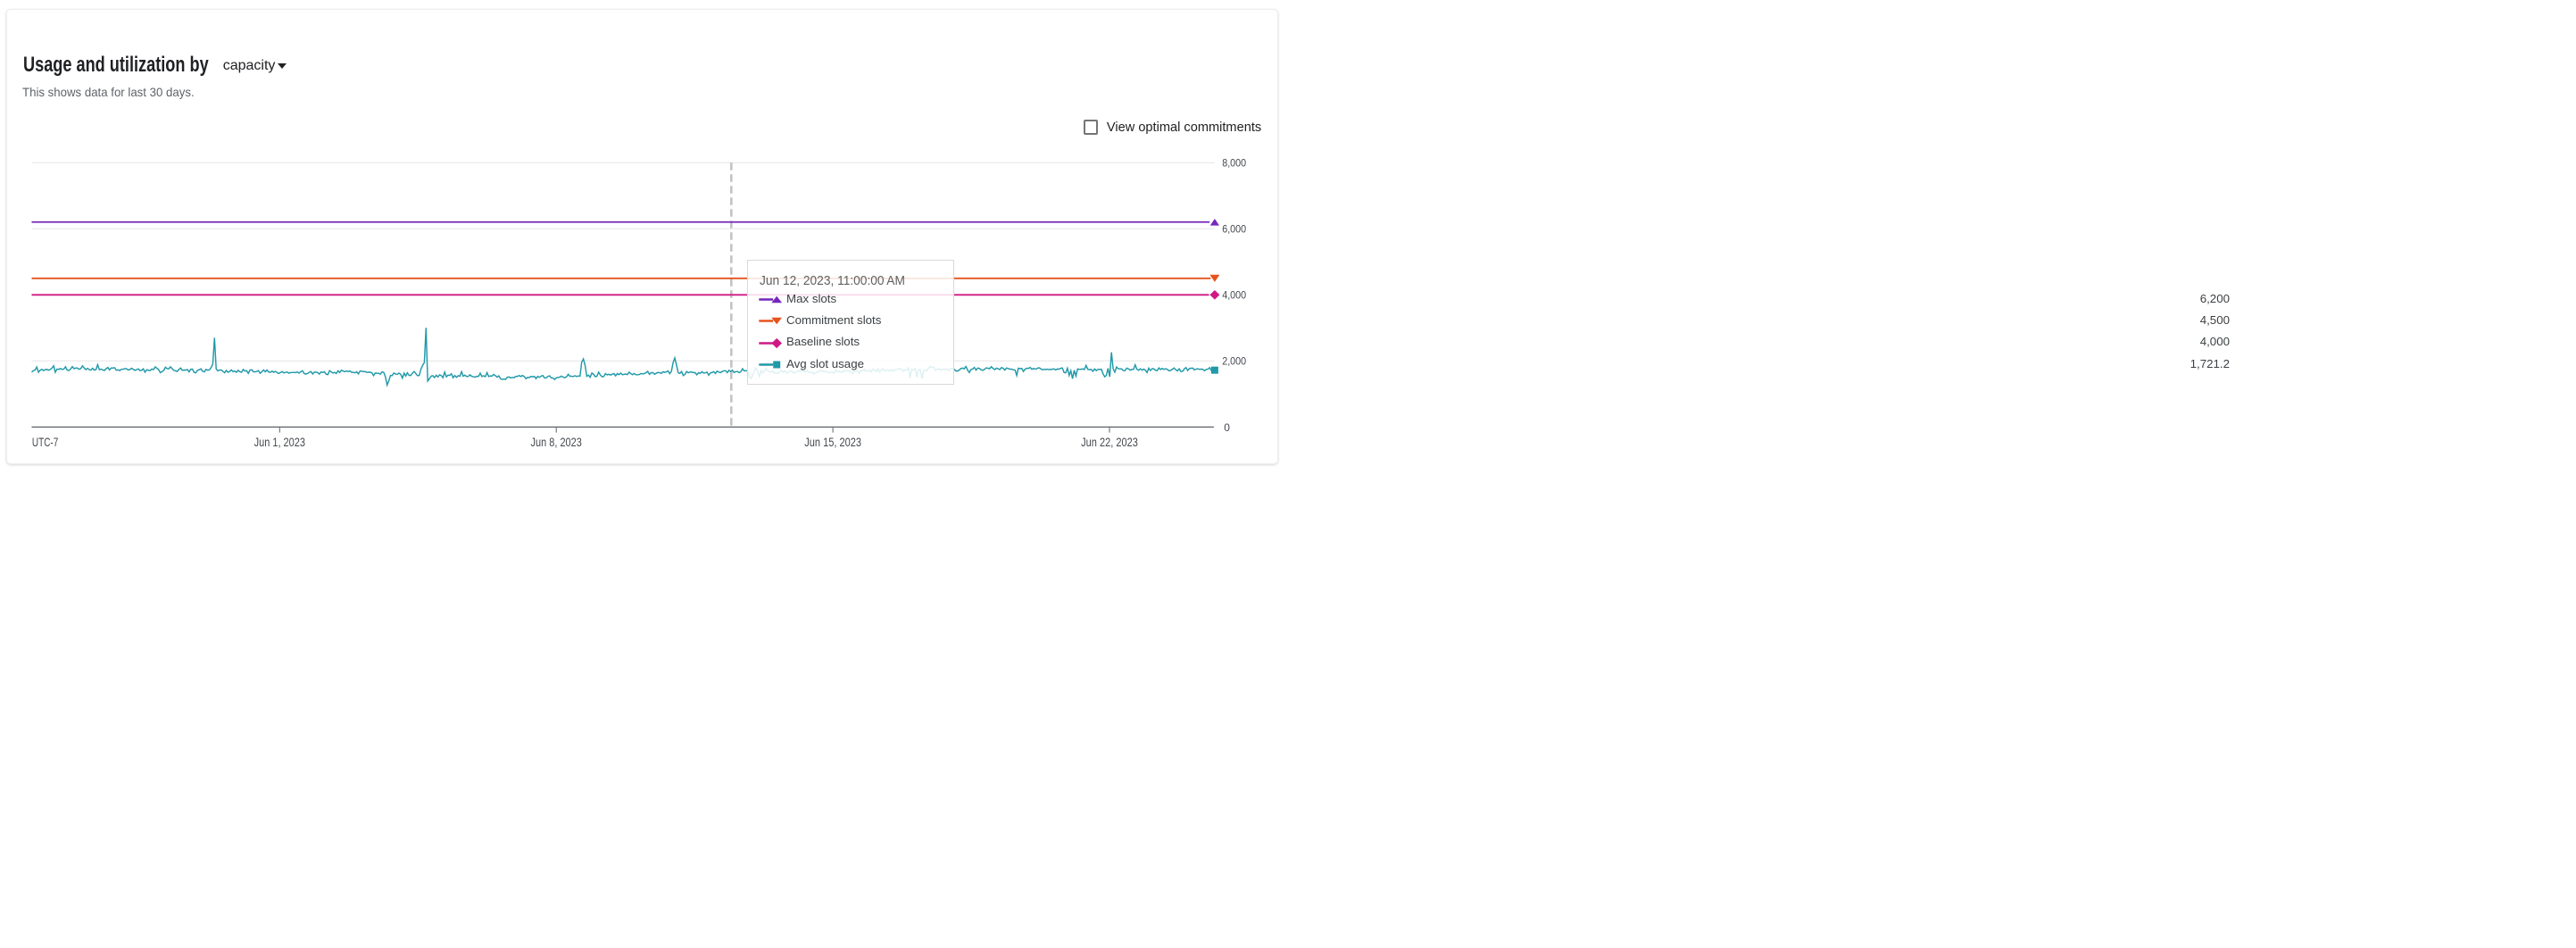  What do you see at coordinates (832, 442) in the screenshot?
I see `svg-text: Jun 15, 2023` at bounding box center [832, 442].